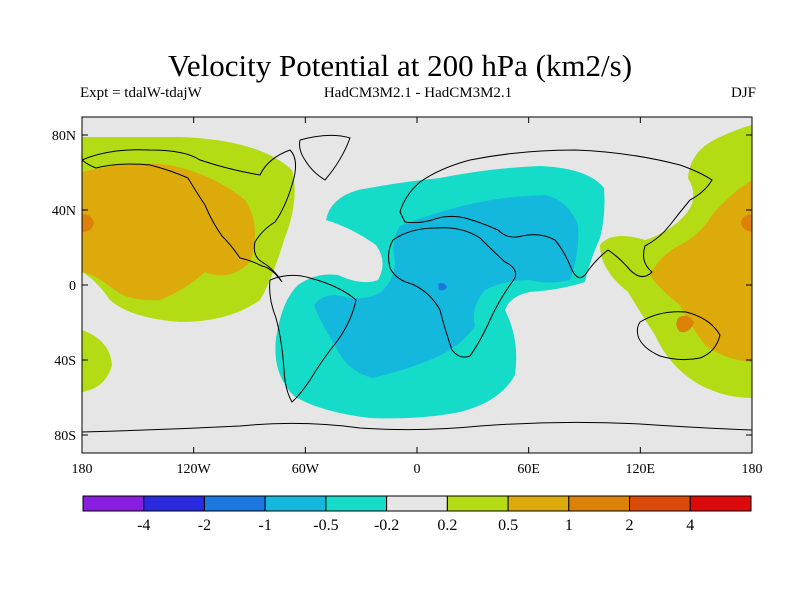  Describe the element at coordinates (678, 336) in the screenshot. I see `australia-outline` at that location.